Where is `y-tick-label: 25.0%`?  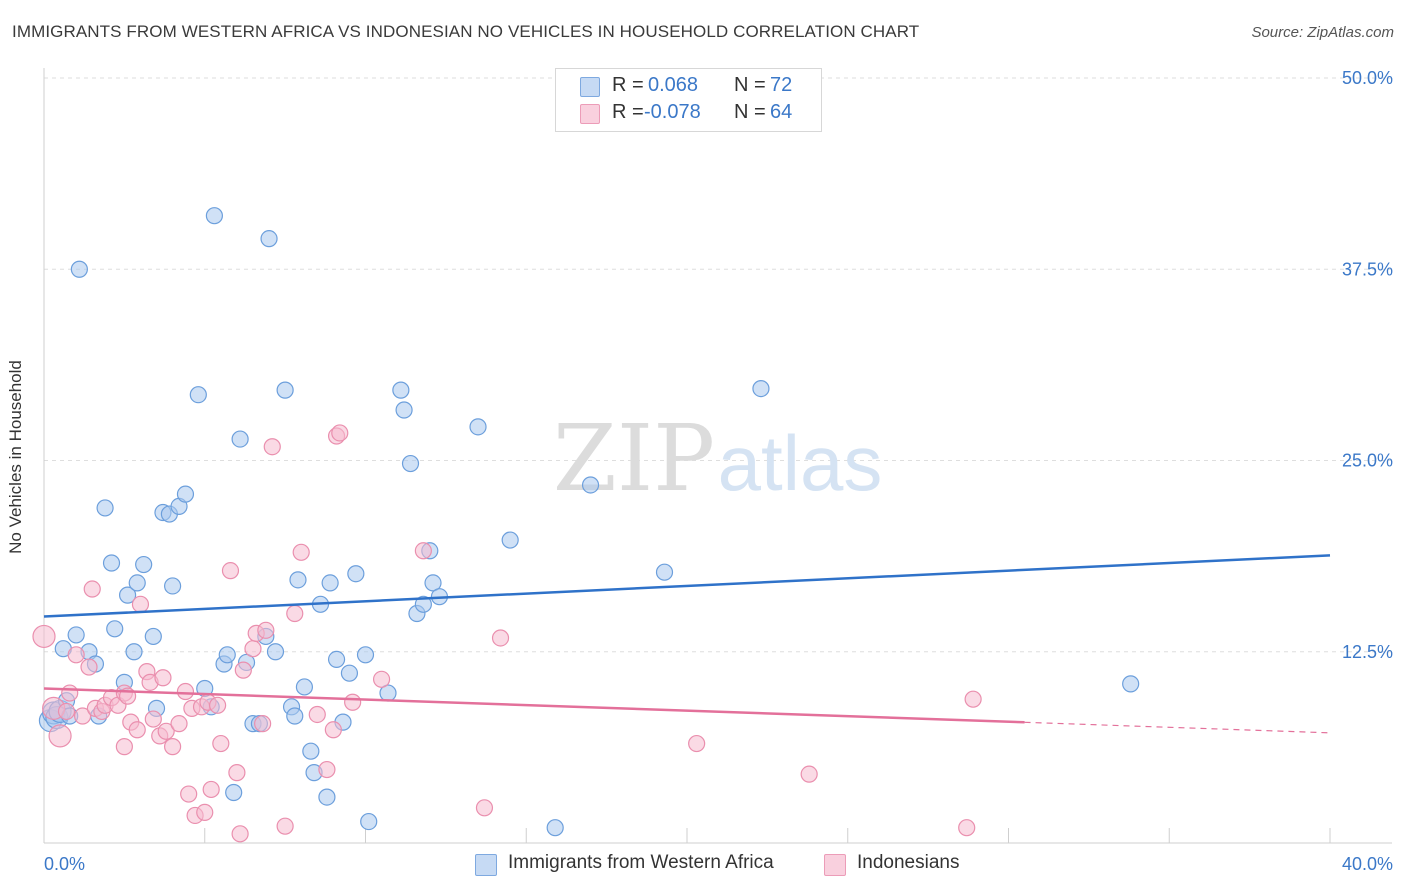 y-tick-label: 25.0% is located at coordinates (1367, 461).